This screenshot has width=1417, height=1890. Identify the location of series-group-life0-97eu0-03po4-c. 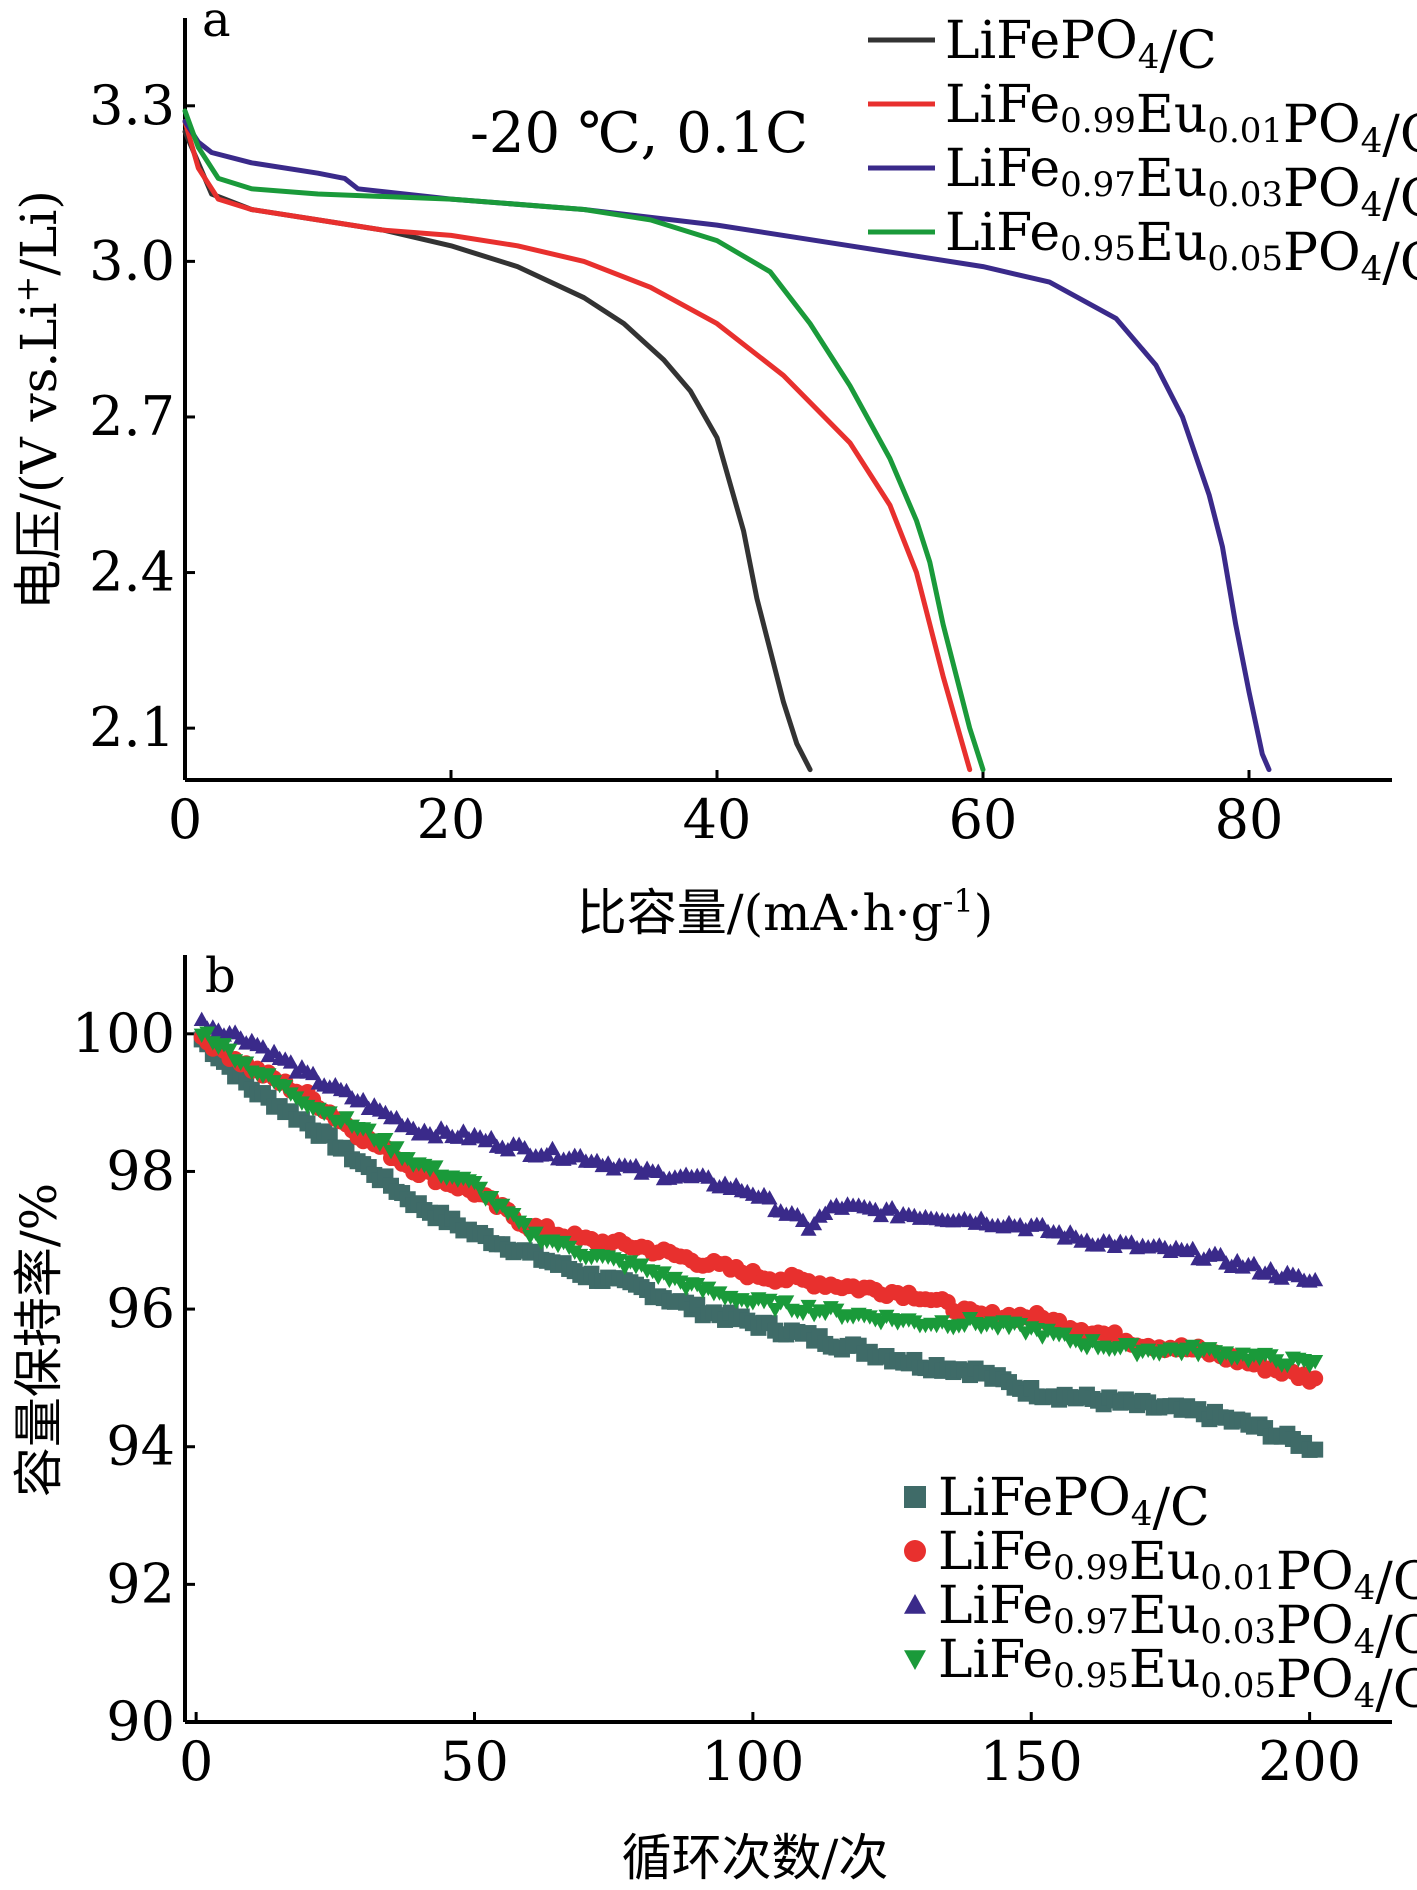
(758, 1149).